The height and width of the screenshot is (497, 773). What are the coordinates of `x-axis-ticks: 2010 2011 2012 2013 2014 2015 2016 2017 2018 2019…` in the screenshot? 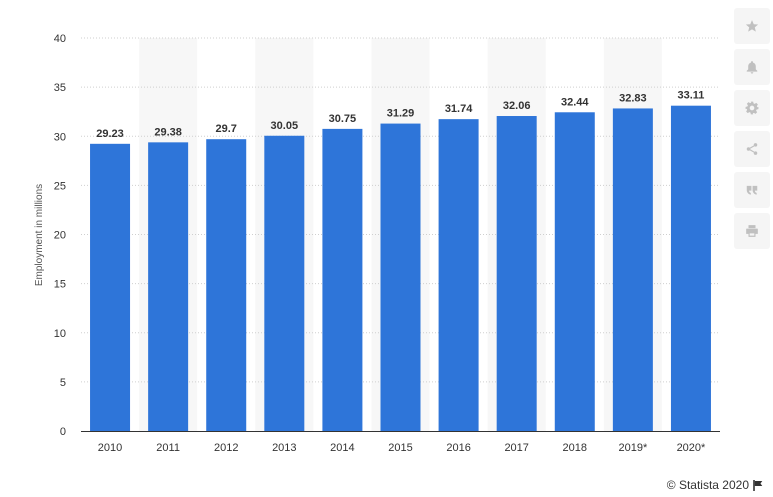 It's located at (402, 448).